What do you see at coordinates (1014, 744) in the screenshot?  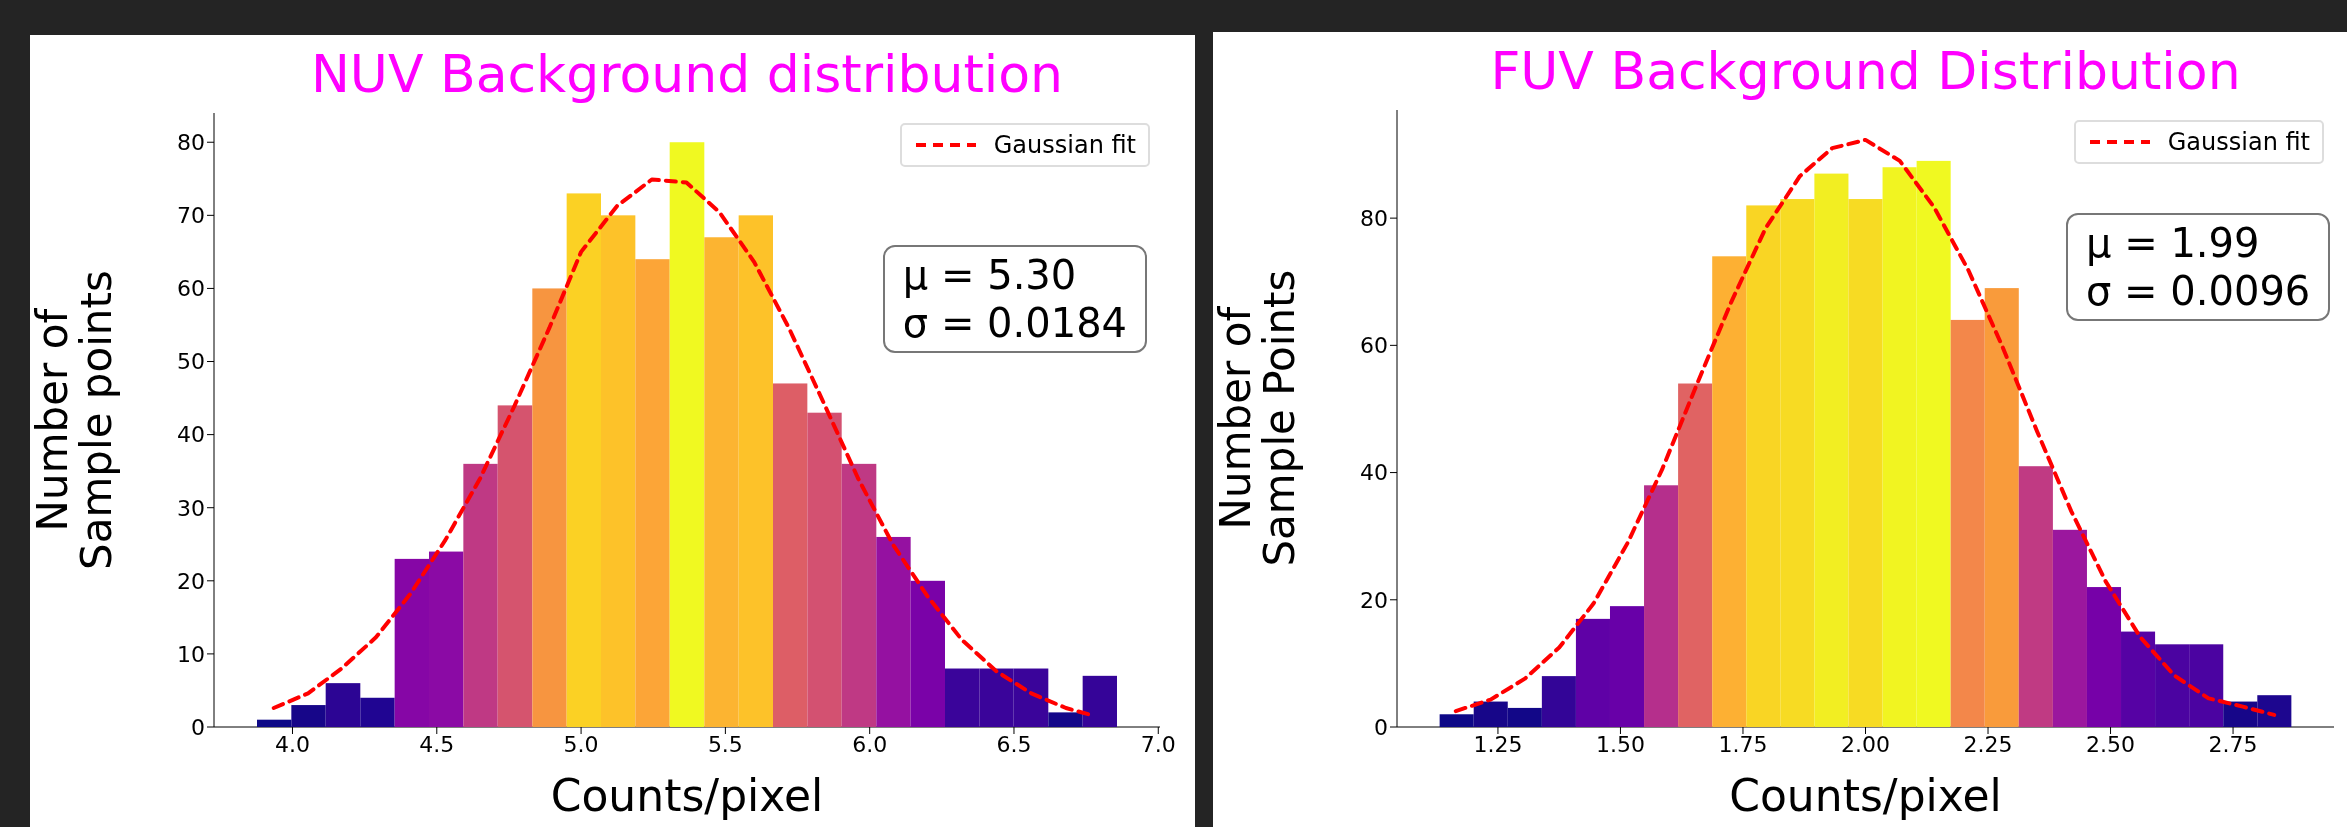 I see `x-tick-label: 6.5` at bounding box center [1014, 744].